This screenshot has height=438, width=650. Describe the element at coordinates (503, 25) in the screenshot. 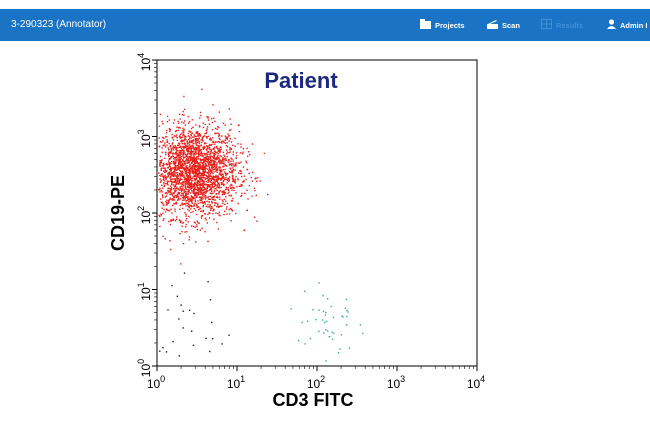

I see `nav-scan: Scan` at that location.